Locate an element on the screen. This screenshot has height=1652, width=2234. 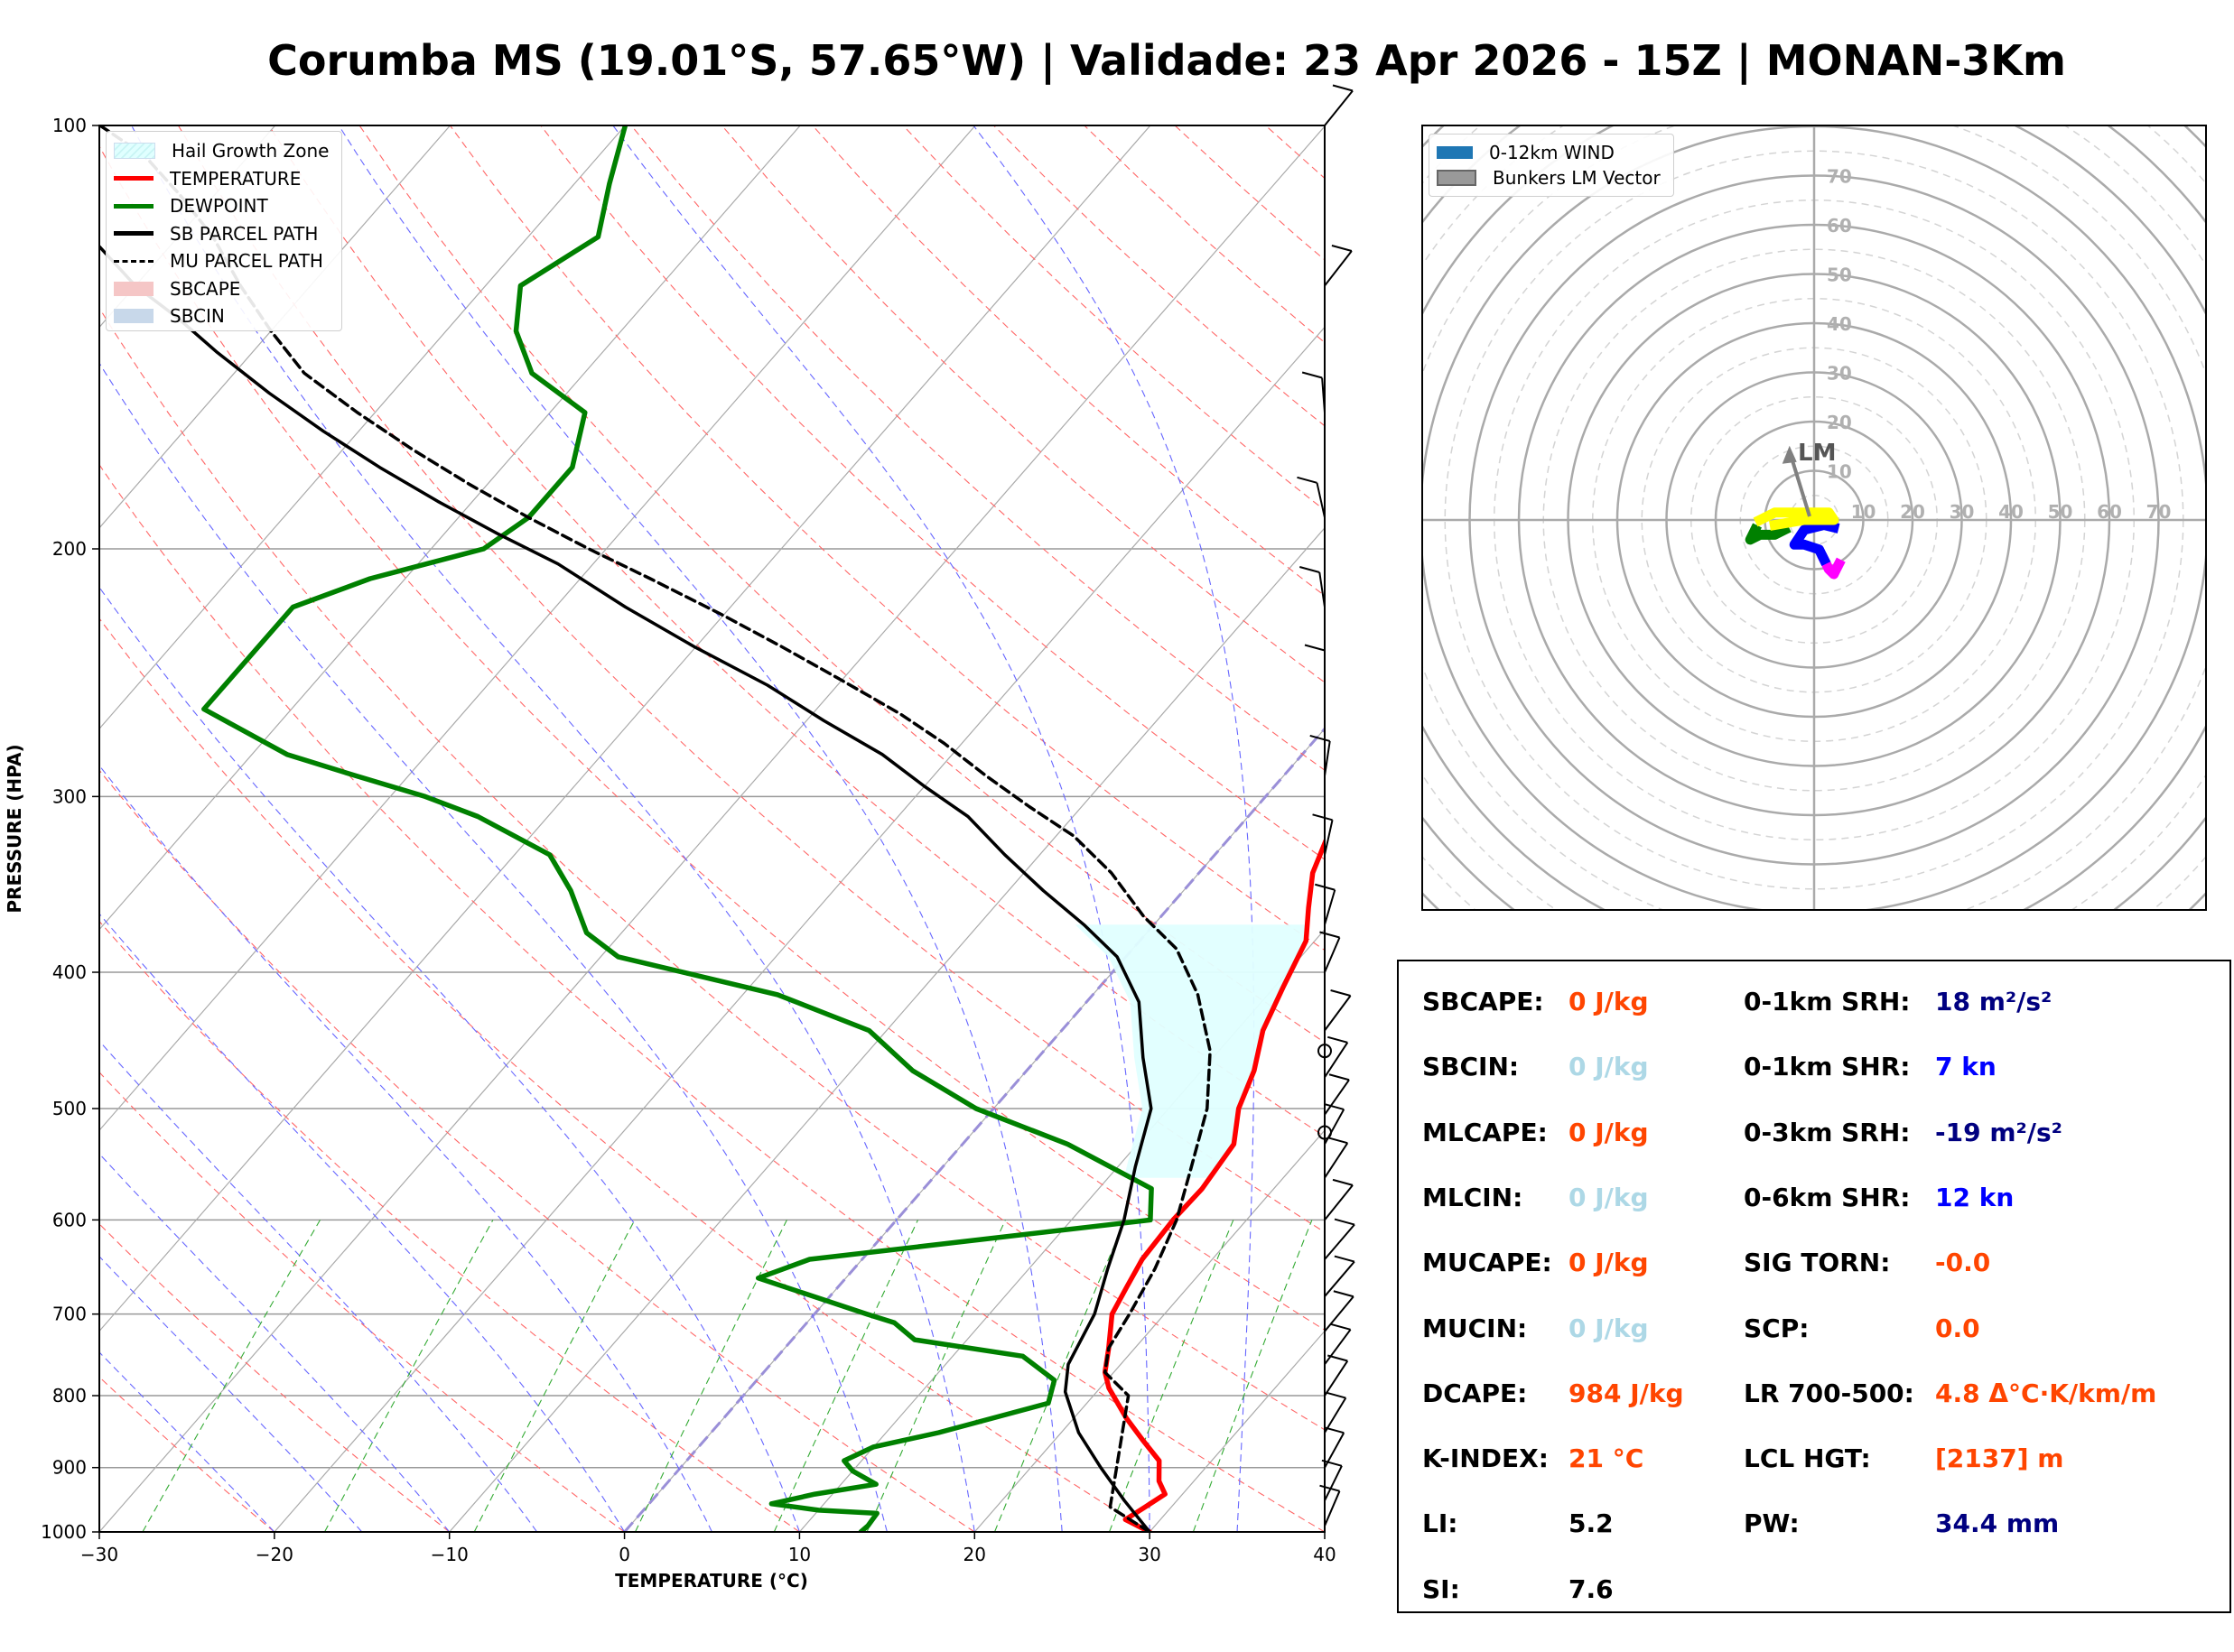
hodograph-trace: LM is located at coordinates (1795, 510).